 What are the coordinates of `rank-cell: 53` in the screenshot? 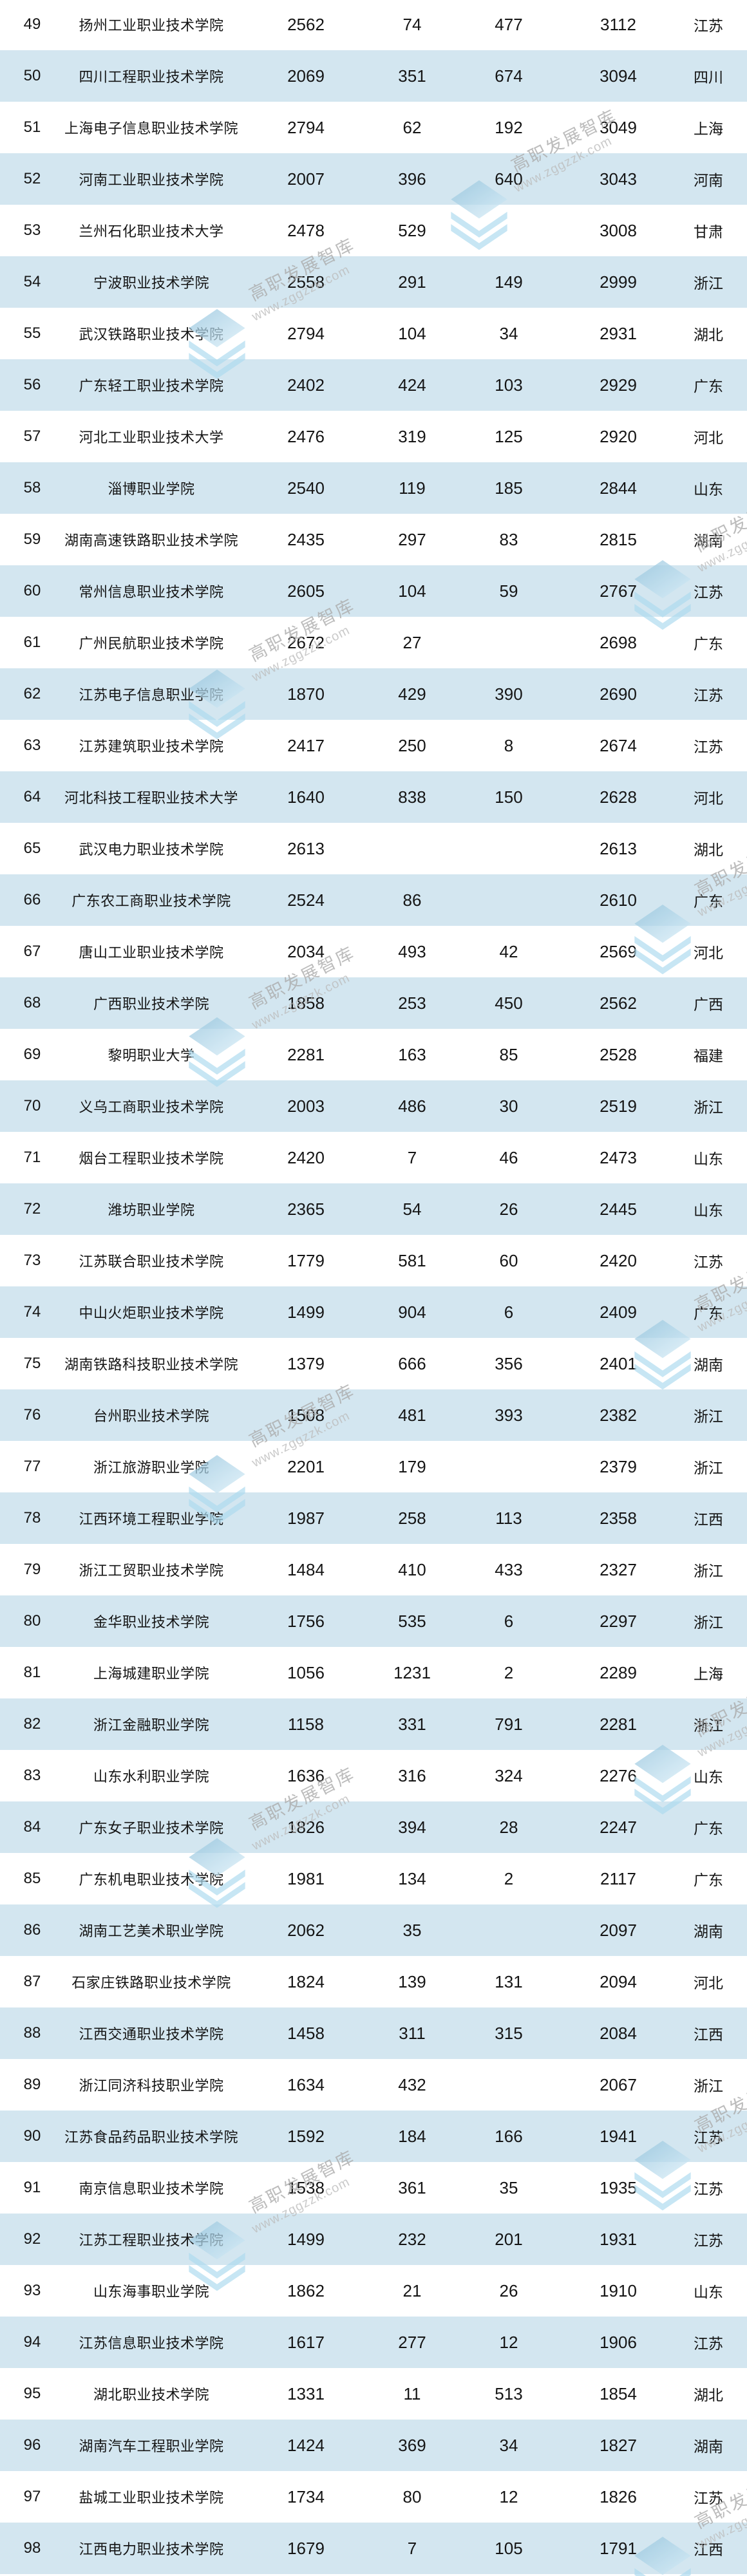 It's located at (32, 230).